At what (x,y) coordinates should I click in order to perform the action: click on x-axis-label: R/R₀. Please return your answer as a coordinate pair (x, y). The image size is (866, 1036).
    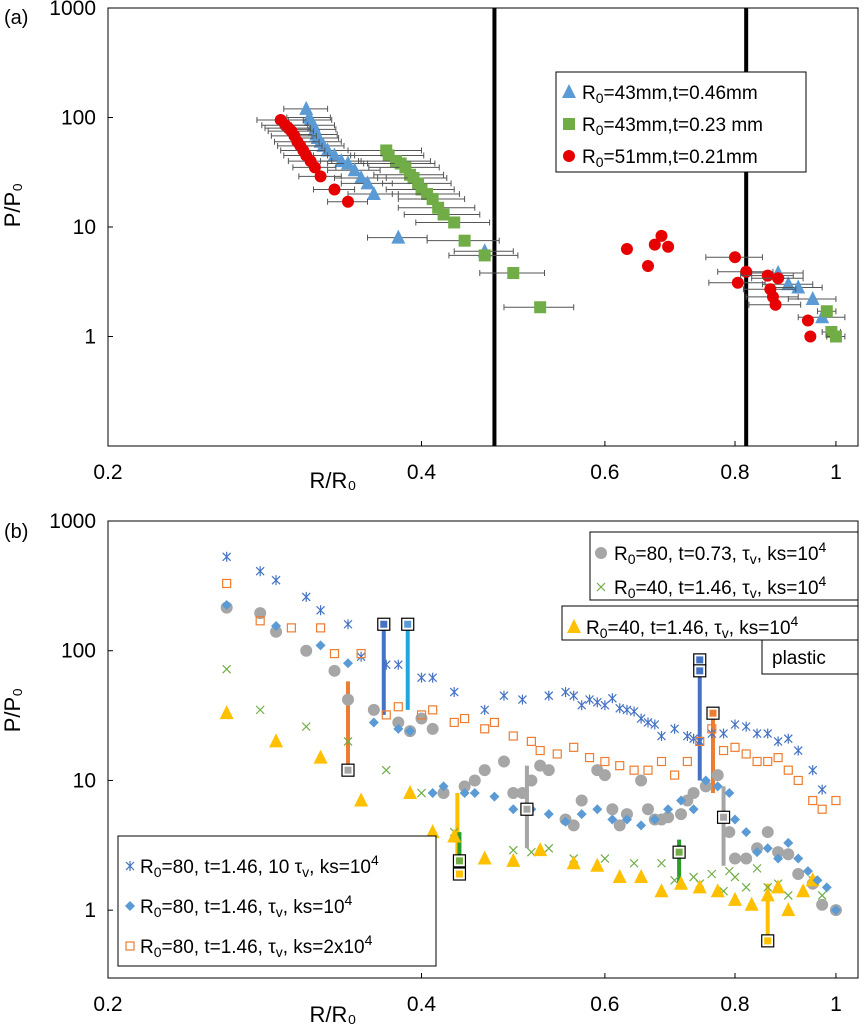
    Looking at the image, I should click on (332, 480).